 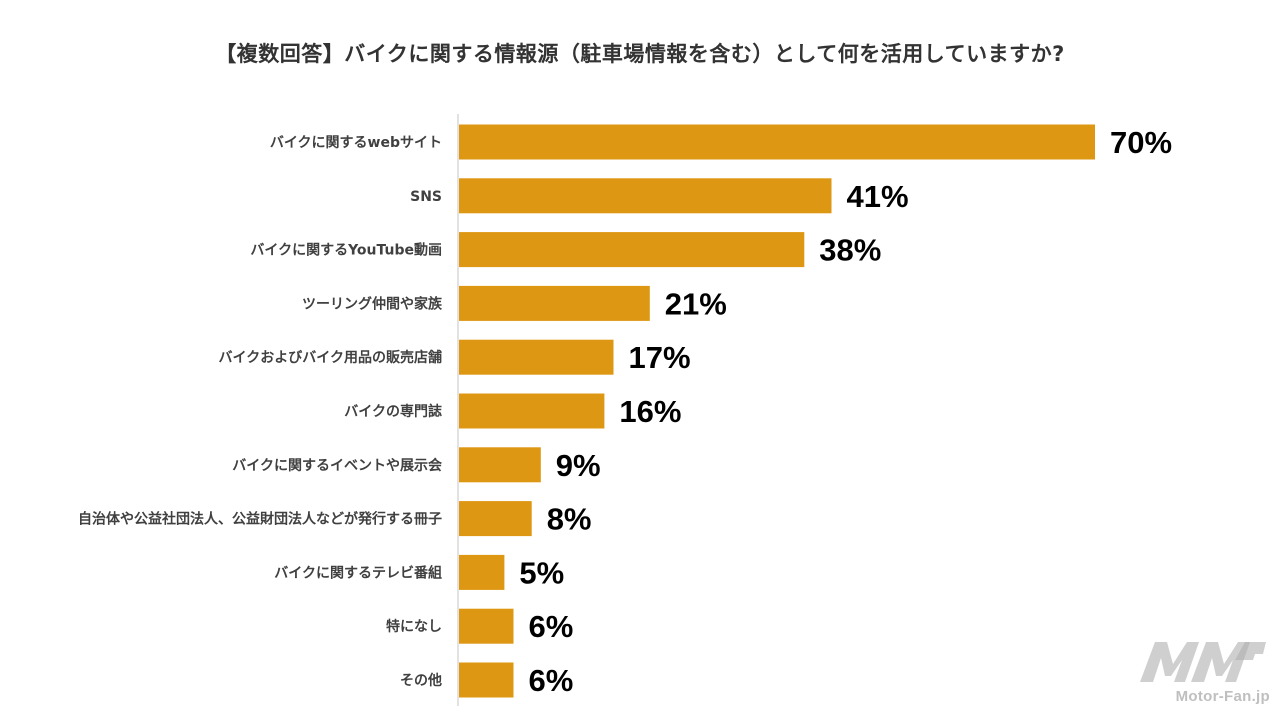 What do you see at coordinates (578, 465) in the screenshot?
I see `value-label: 9%` at bounding box center [578, 465].